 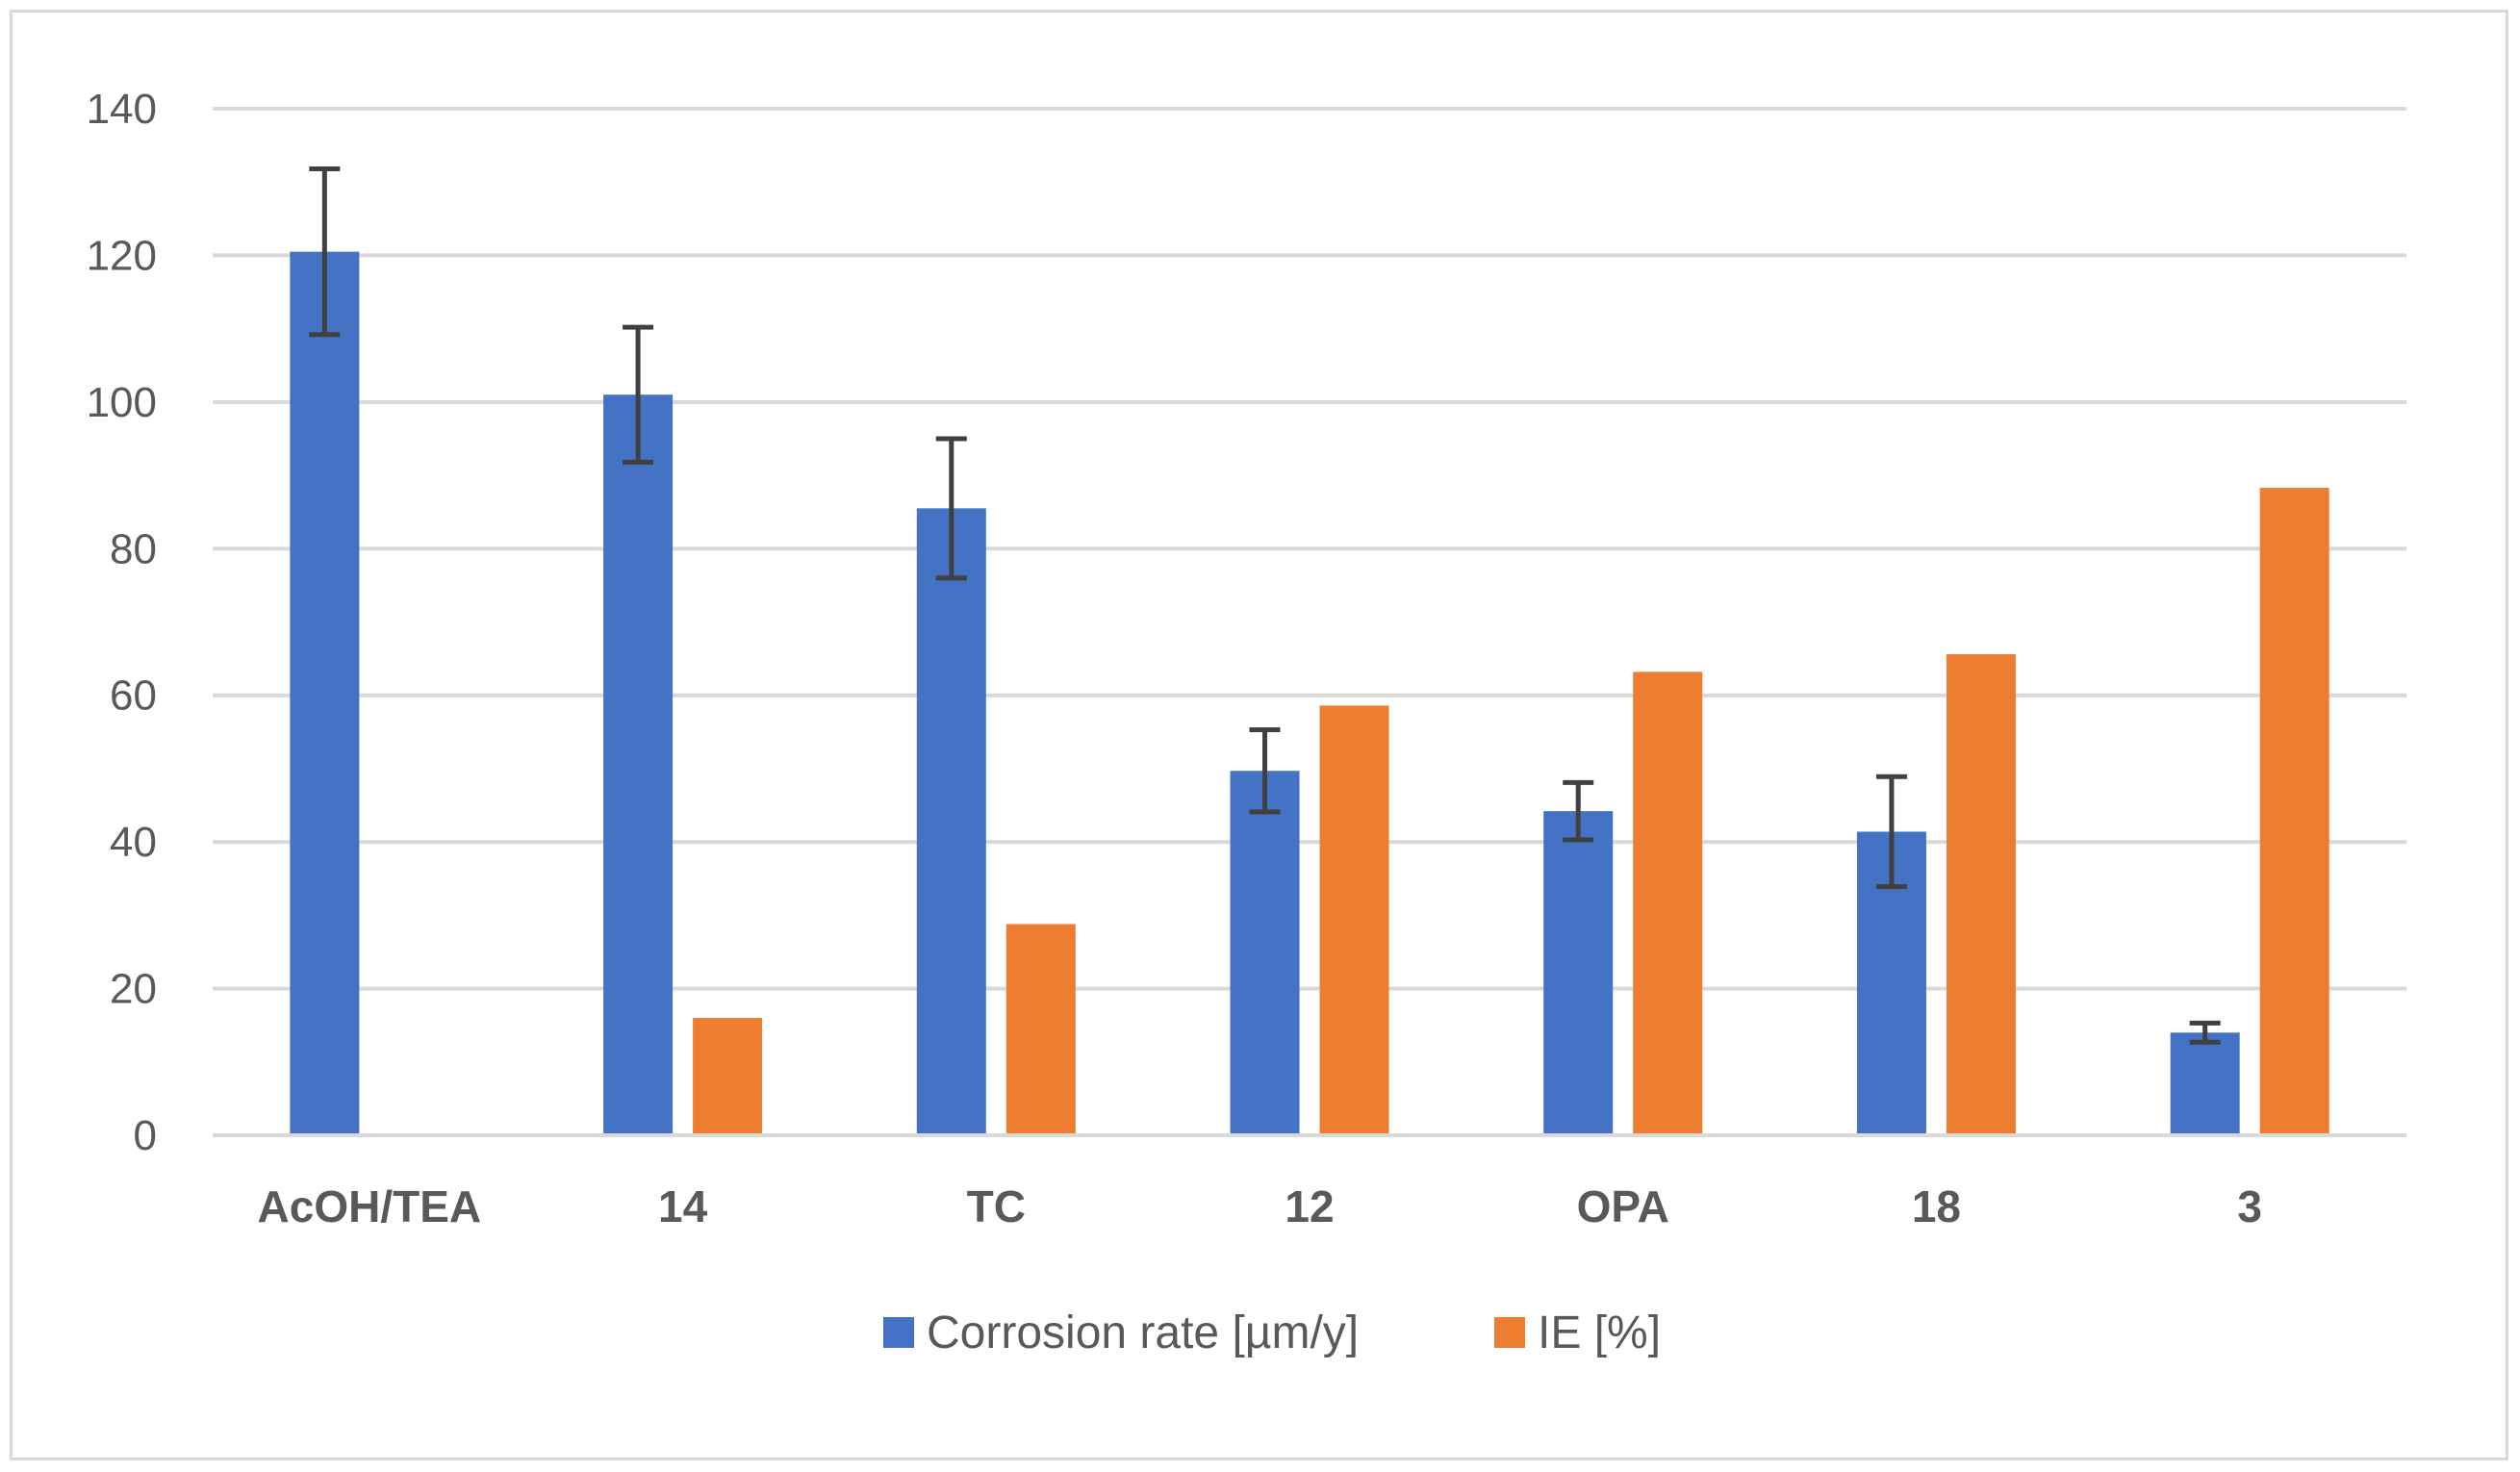 What do you see at coordinates (325, 693) in the screenshot?
I see `bar-series-0-acohtea` at bounding box center [325, 693].